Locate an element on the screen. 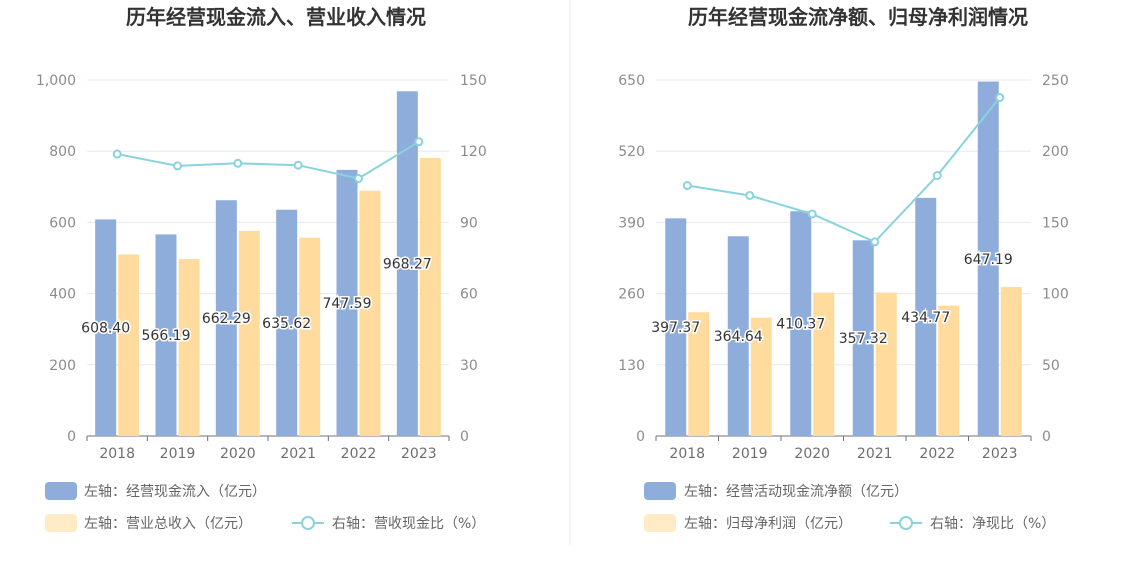 Image resolution: width=1134 pixels, height=582 pixels. legend-swatch-bar-orange is located at coordinates (660, 523).